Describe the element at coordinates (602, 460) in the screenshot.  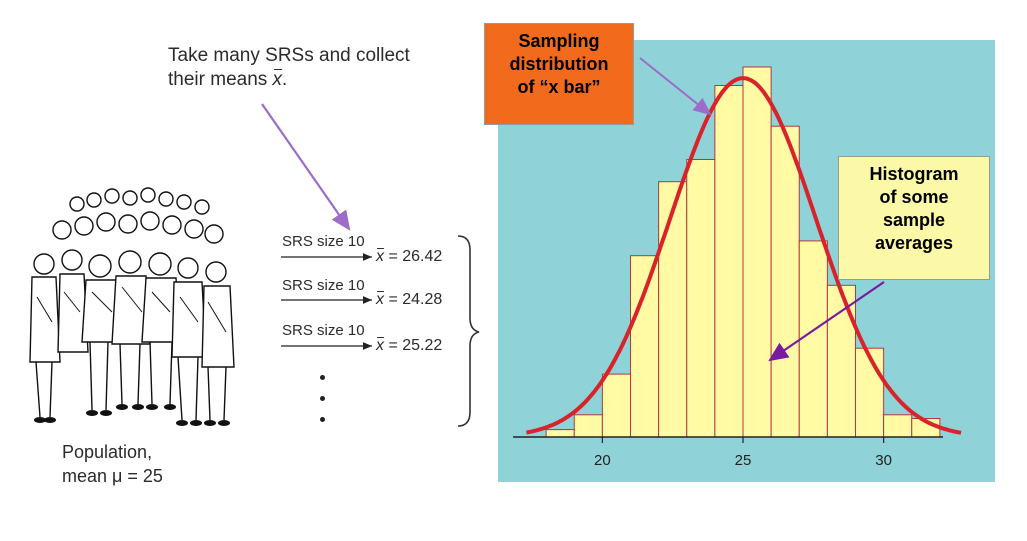
I see `x-tick-label: 20` at that location.